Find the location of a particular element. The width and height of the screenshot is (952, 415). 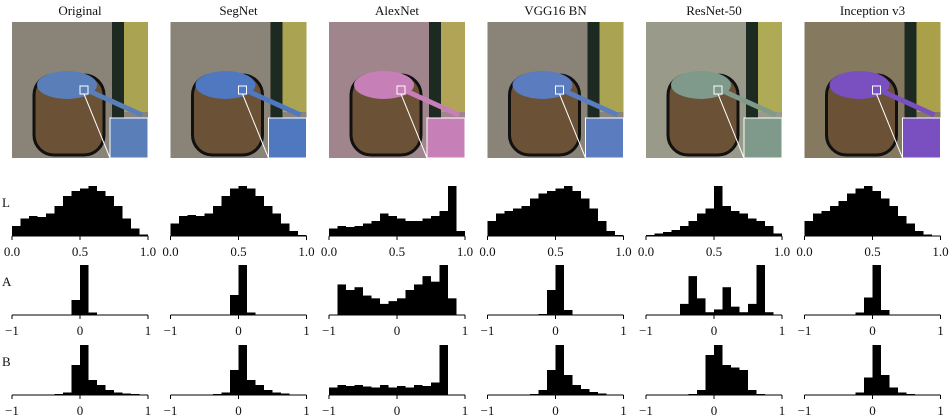

row-label: B is located at coordinates (6, 361).